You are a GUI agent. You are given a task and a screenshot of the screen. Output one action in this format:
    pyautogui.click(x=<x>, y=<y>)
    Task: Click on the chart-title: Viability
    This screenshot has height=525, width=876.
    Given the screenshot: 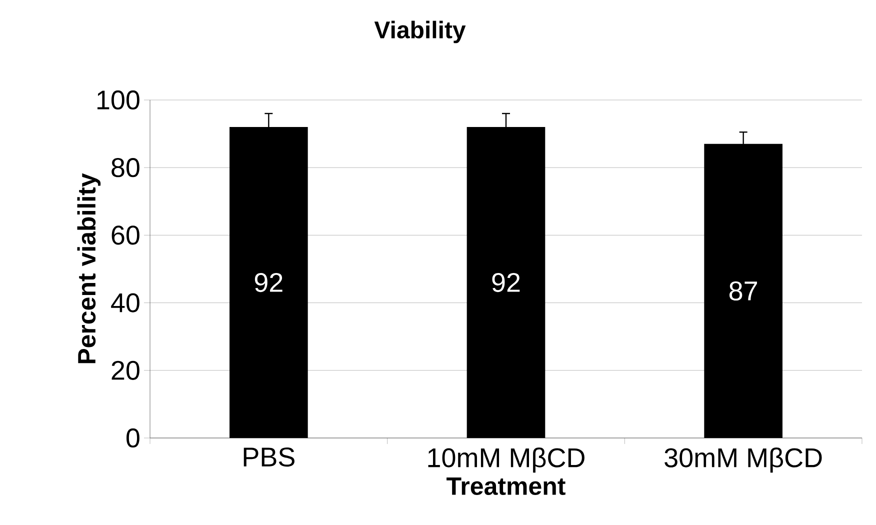 What is the action you would take?
    pyautogui.click(x=420, y=32)
    